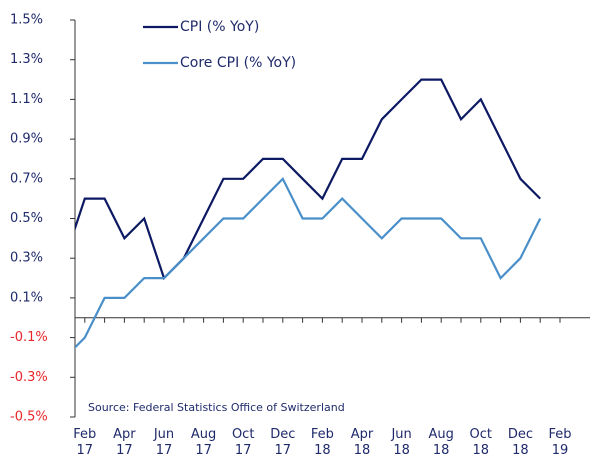 The image size is (593, 464). What do you see at coordinates (26, 218) in the screenshot?
I see `y-tick-label: 0.5%` at bounding box center [26, 218].